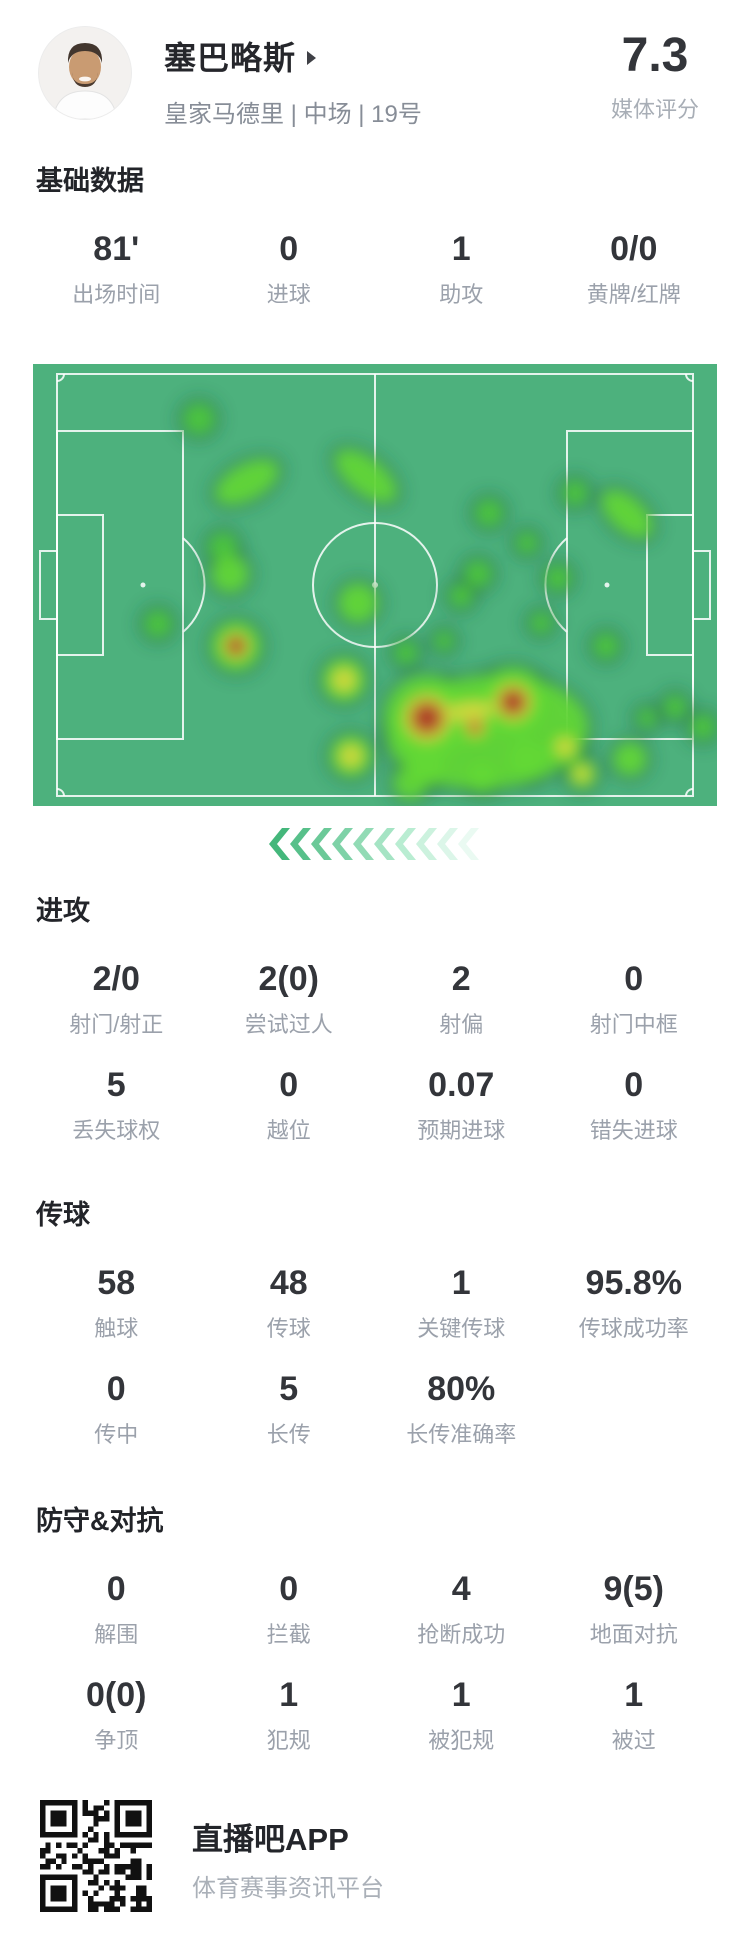 The image size is (750, 1950). What do you see at coordinates (289, 269) in the screenshot?
I see `stat-cell: 0 进球` at bounding box center [289, 269].